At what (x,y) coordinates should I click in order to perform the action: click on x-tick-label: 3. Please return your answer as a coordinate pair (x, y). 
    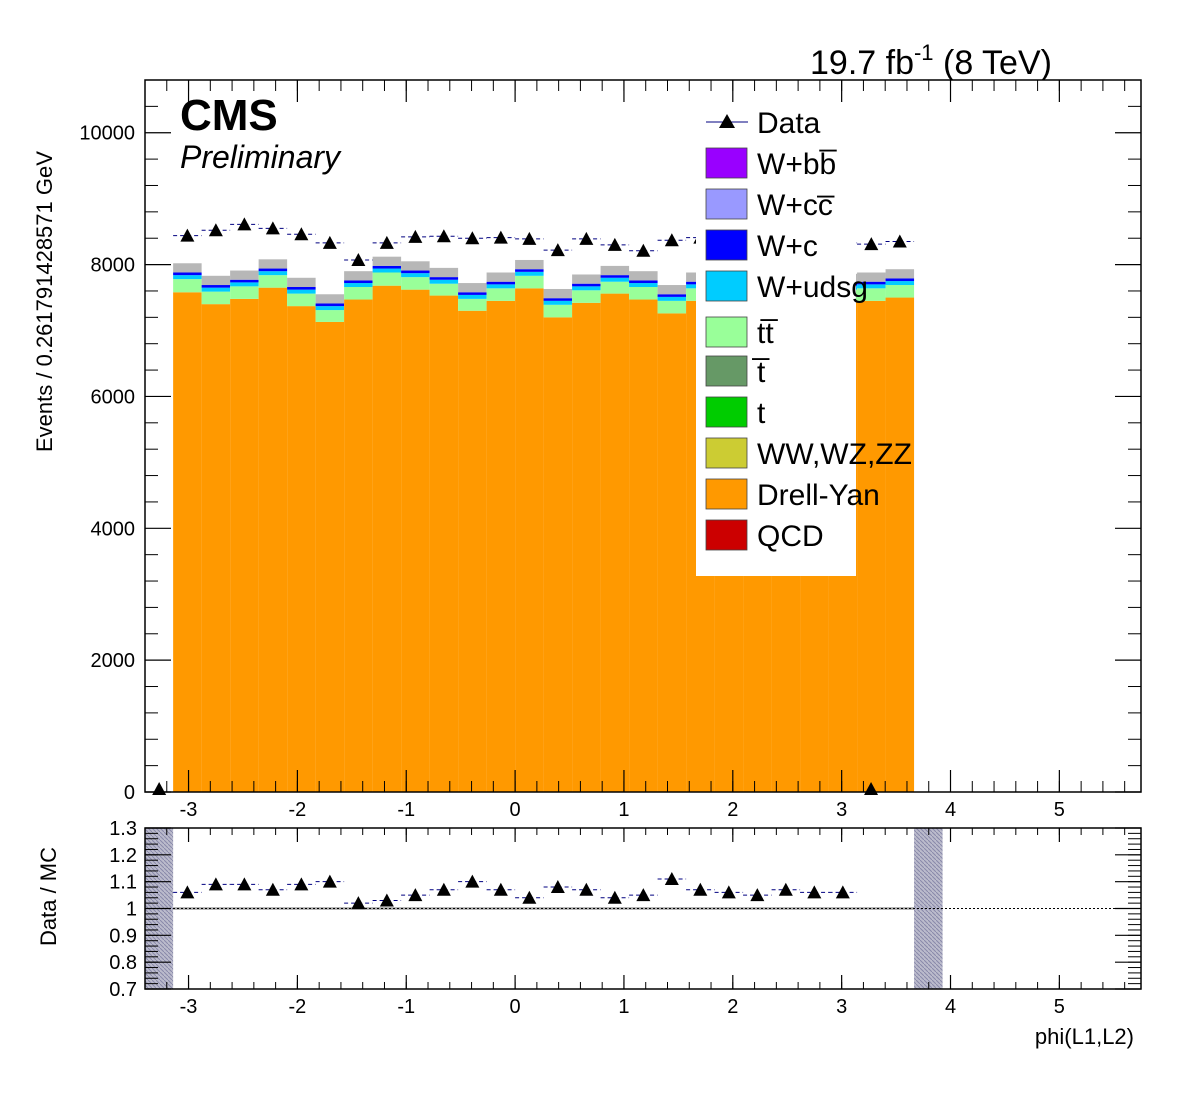
    Looking at the image, I should click on (841, 810).